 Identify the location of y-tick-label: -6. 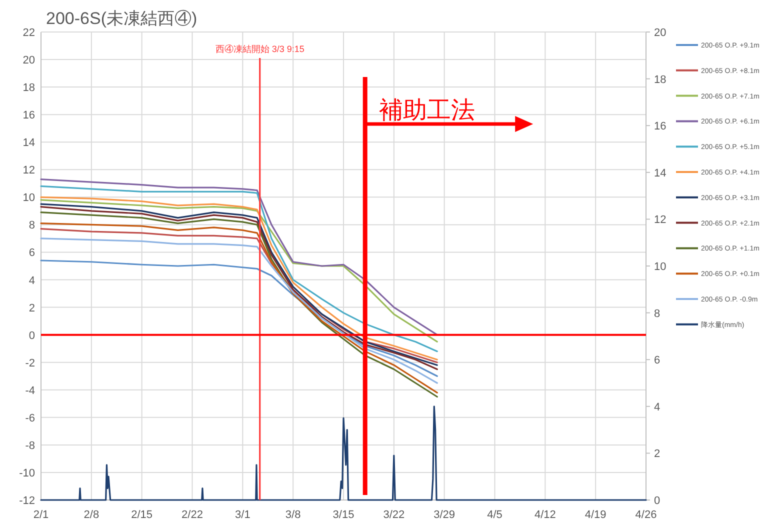
(30, 418).